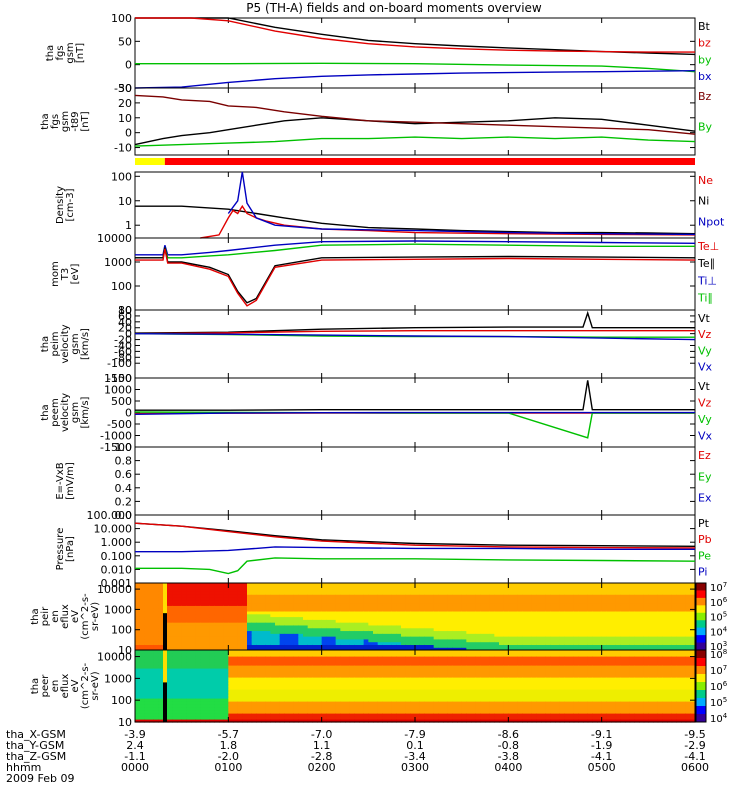 The width and height of the screenshot is (750, 804). What do you see at coordinates (704, 26) in the screenshot?
I see `legend-entry: Bt` at bounding box center [704, 26].